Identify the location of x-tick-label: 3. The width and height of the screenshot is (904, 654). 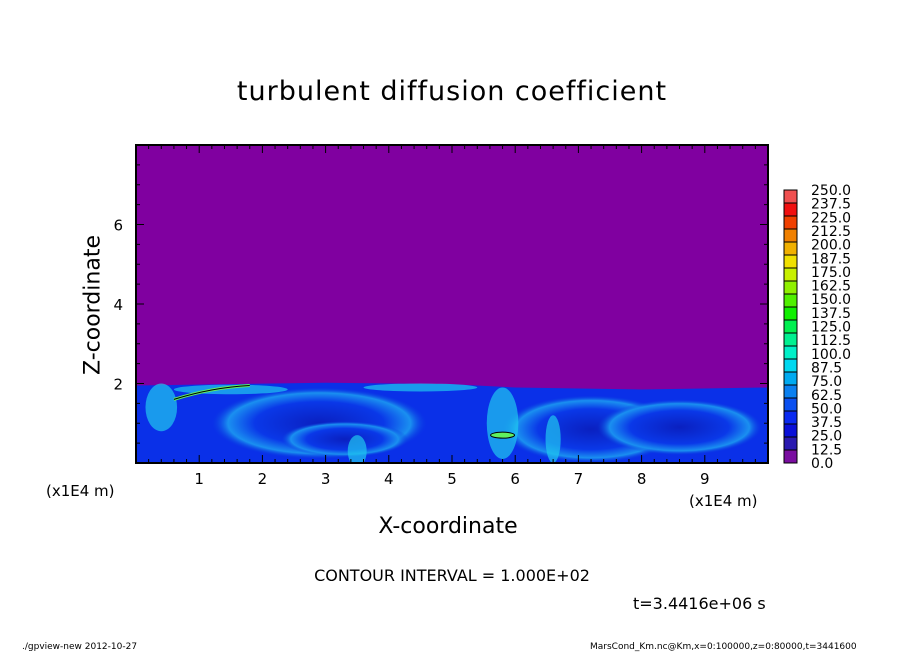
(326, 479).